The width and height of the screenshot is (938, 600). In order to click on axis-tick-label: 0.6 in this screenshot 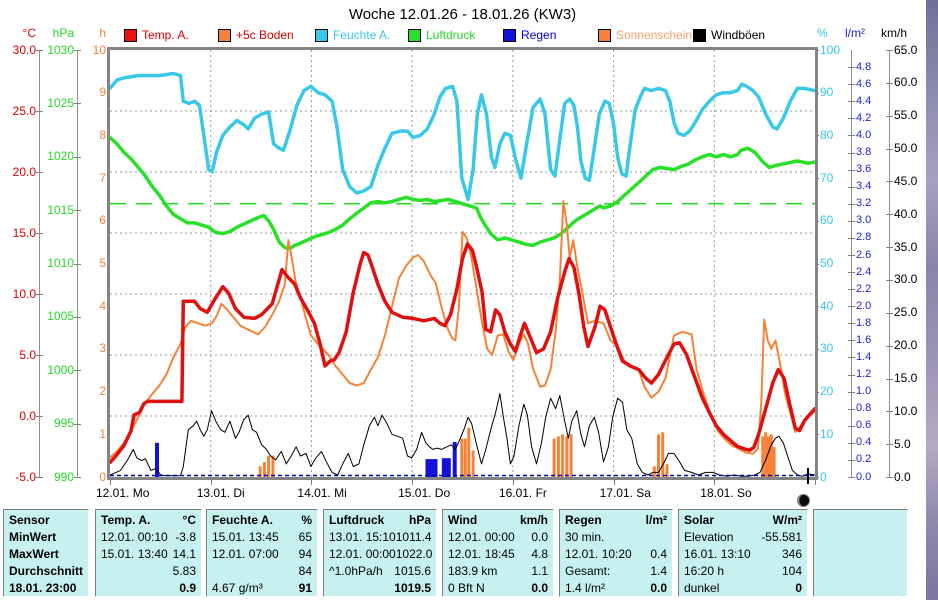, I will do `click(864, 425)`.